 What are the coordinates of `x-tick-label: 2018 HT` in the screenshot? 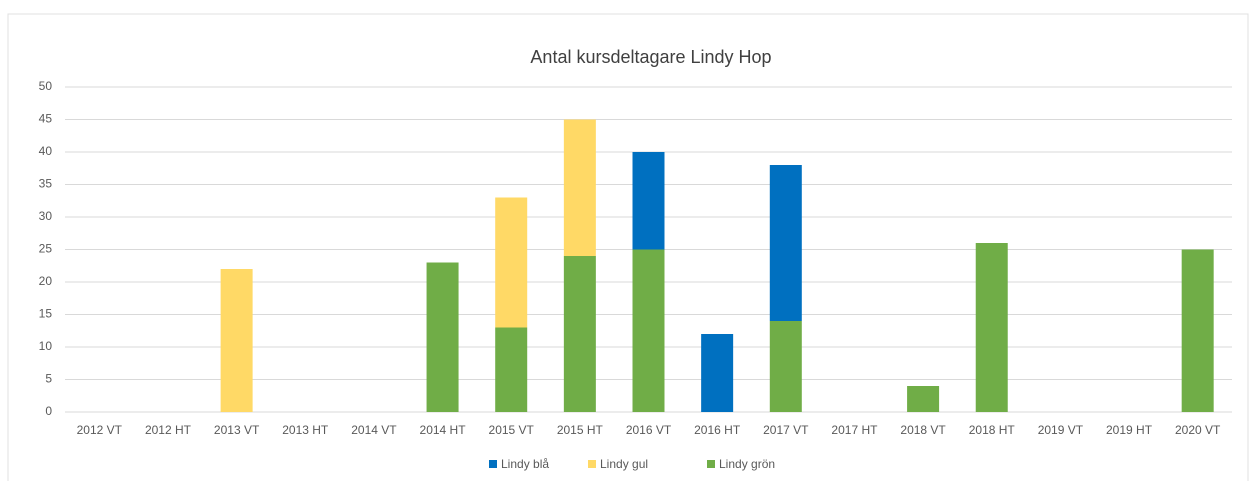 It's located at (992, 430).